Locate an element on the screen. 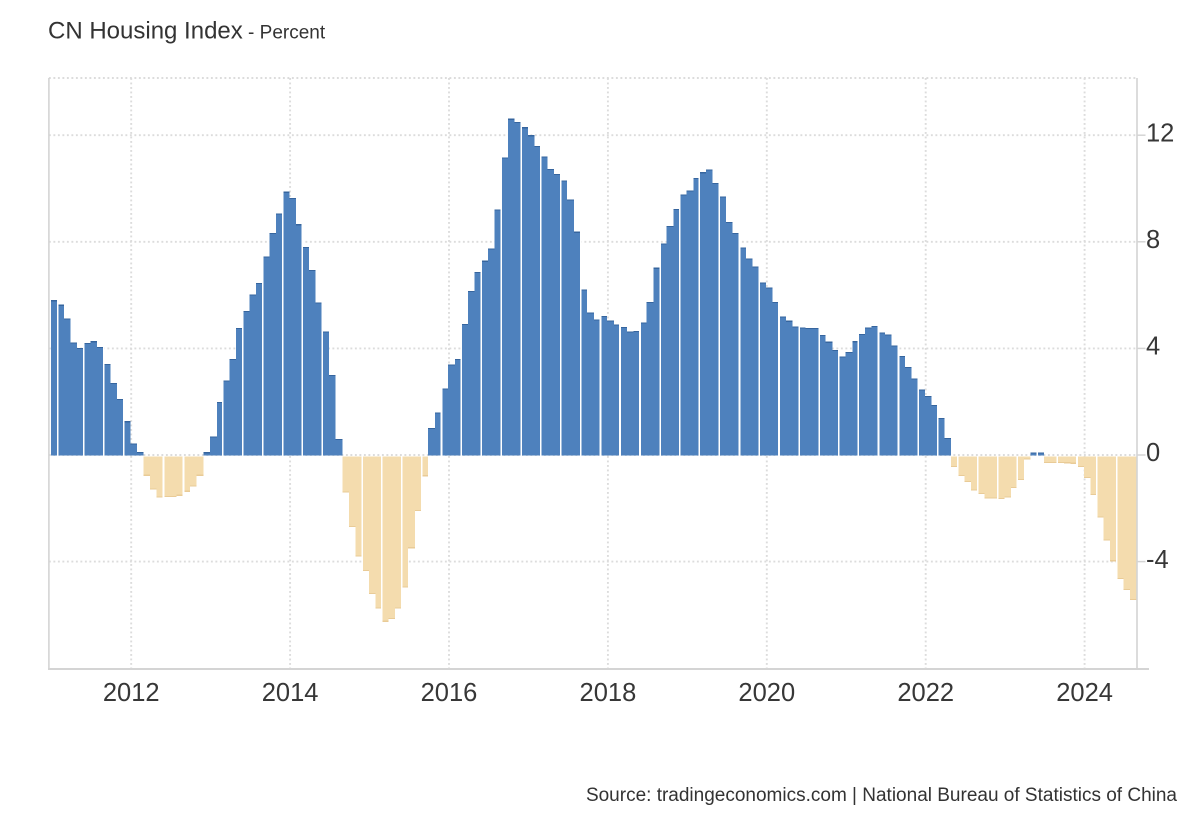 The width and height of the screenshot is (1200, 825). svg-text: -4 is located at coordinates (1157, 560).